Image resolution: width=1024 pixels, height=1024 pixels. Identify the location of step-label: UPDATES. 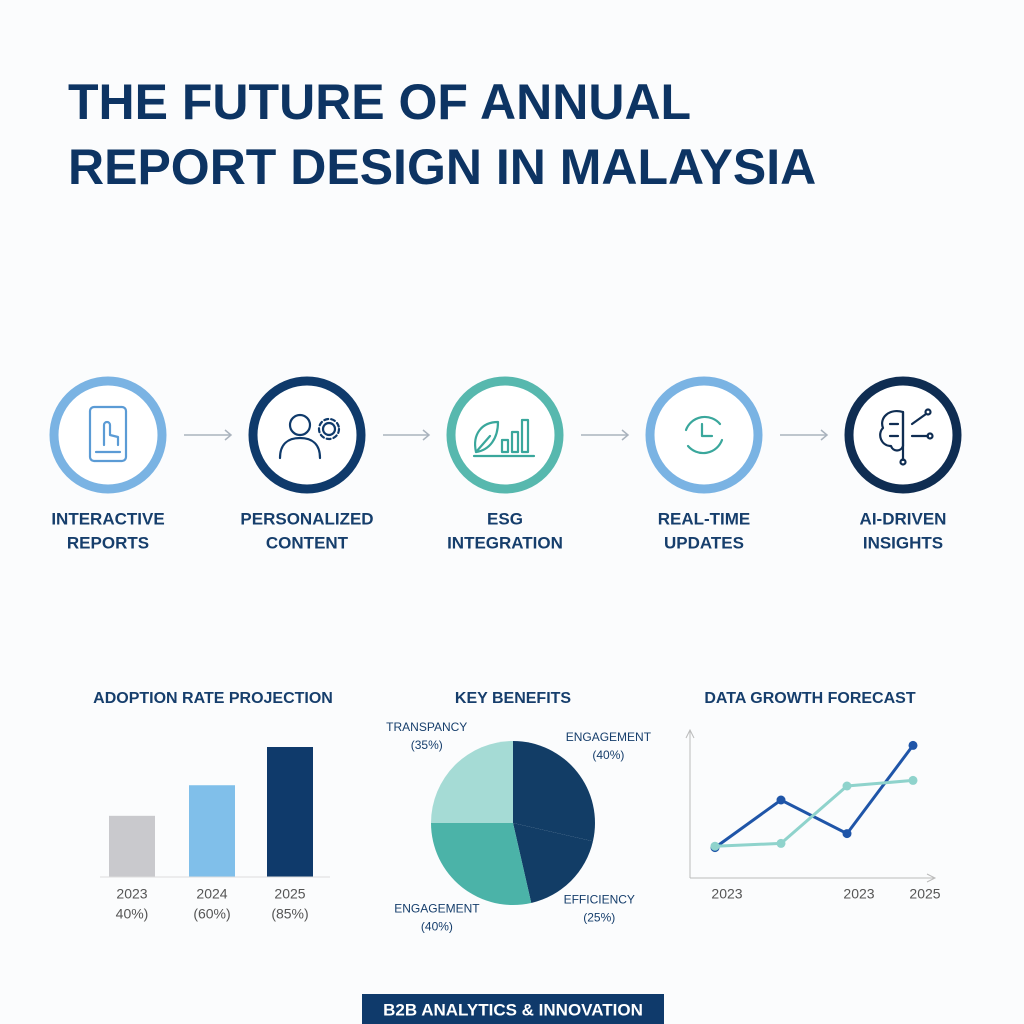
(704, 542).